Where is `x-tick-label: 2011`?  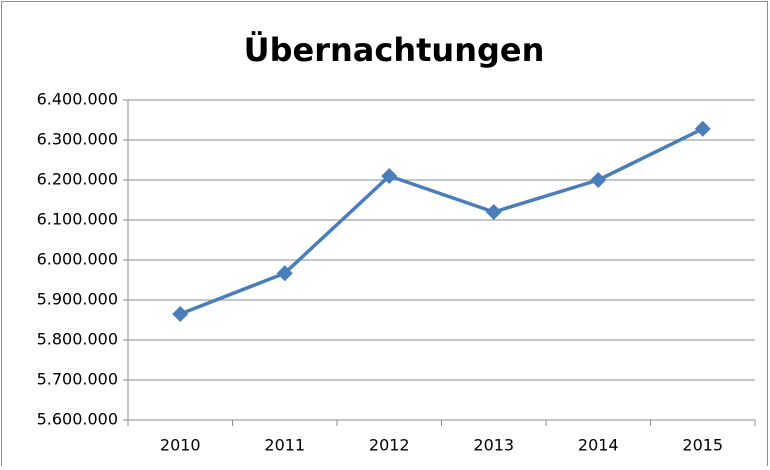 x-tick-label: 2011 is located at coordinates (284, 445).